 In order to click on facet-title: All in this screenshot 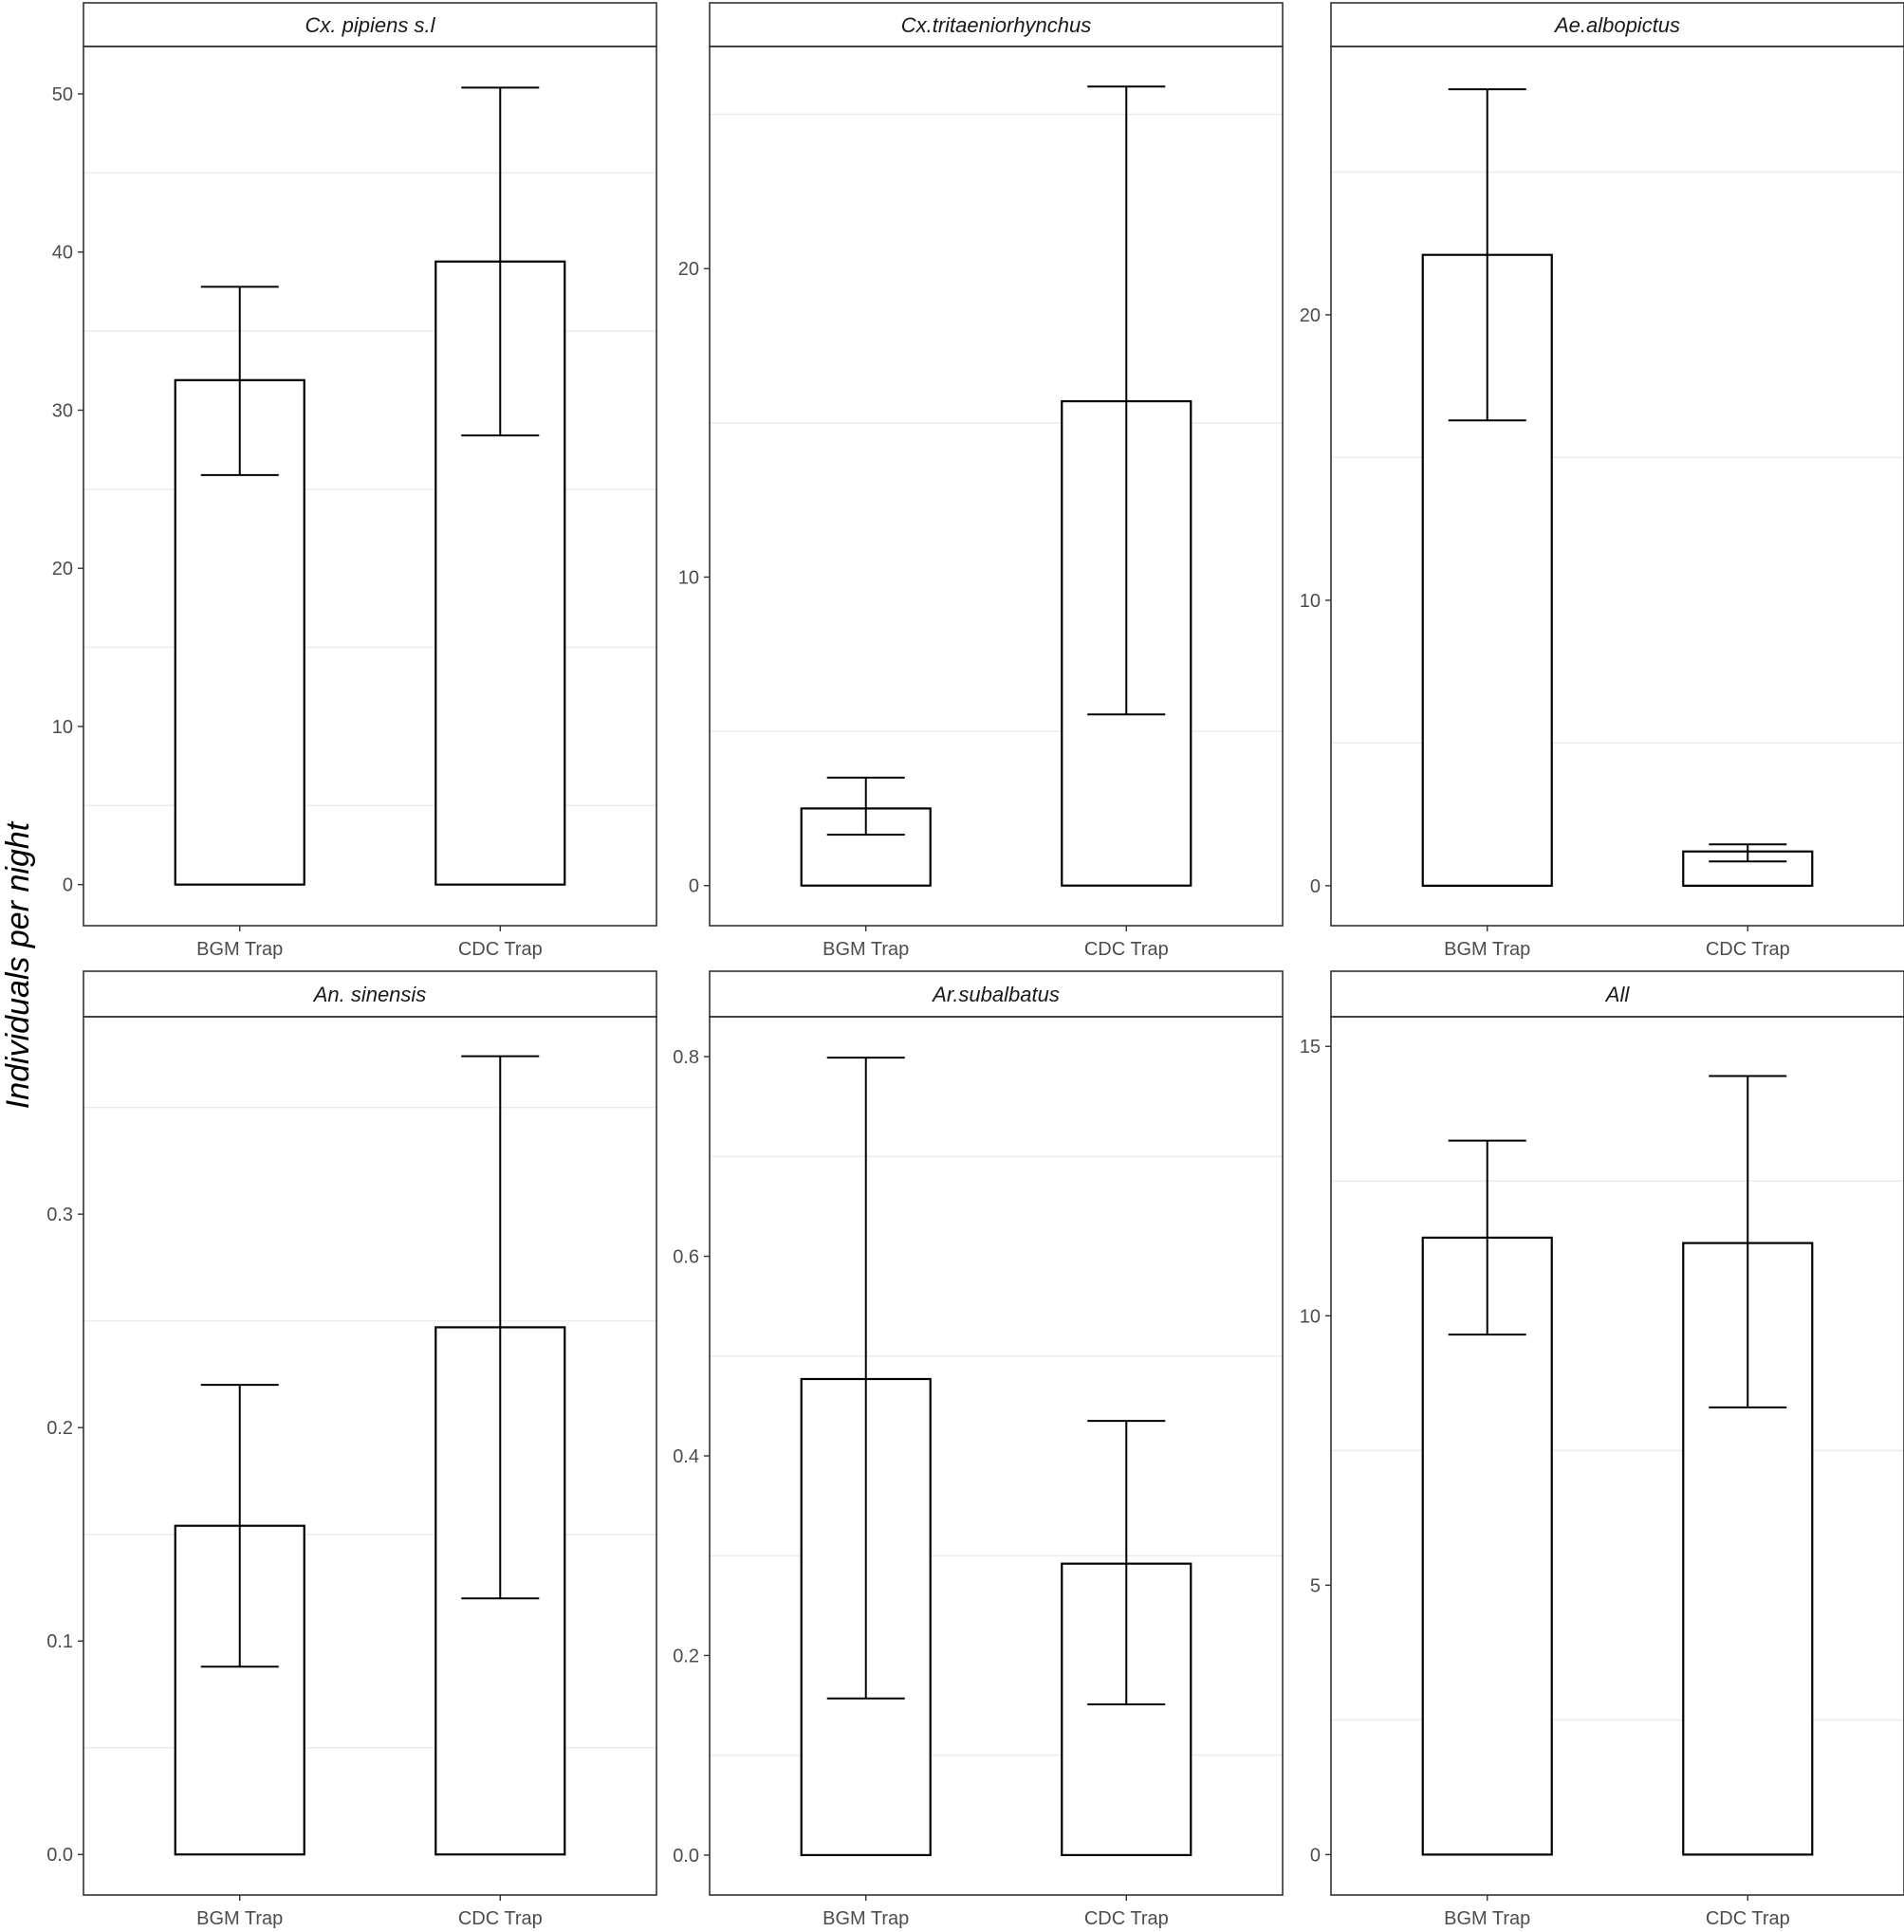, I will do `click(1617, 994)`.